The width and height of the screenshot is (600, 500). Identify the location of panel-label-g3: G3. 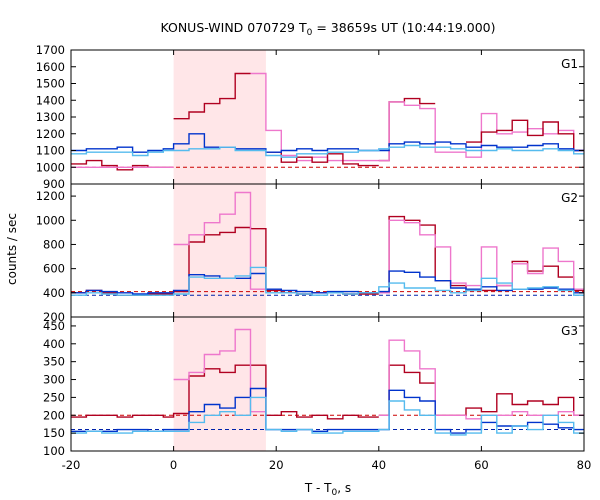
(569, 331).